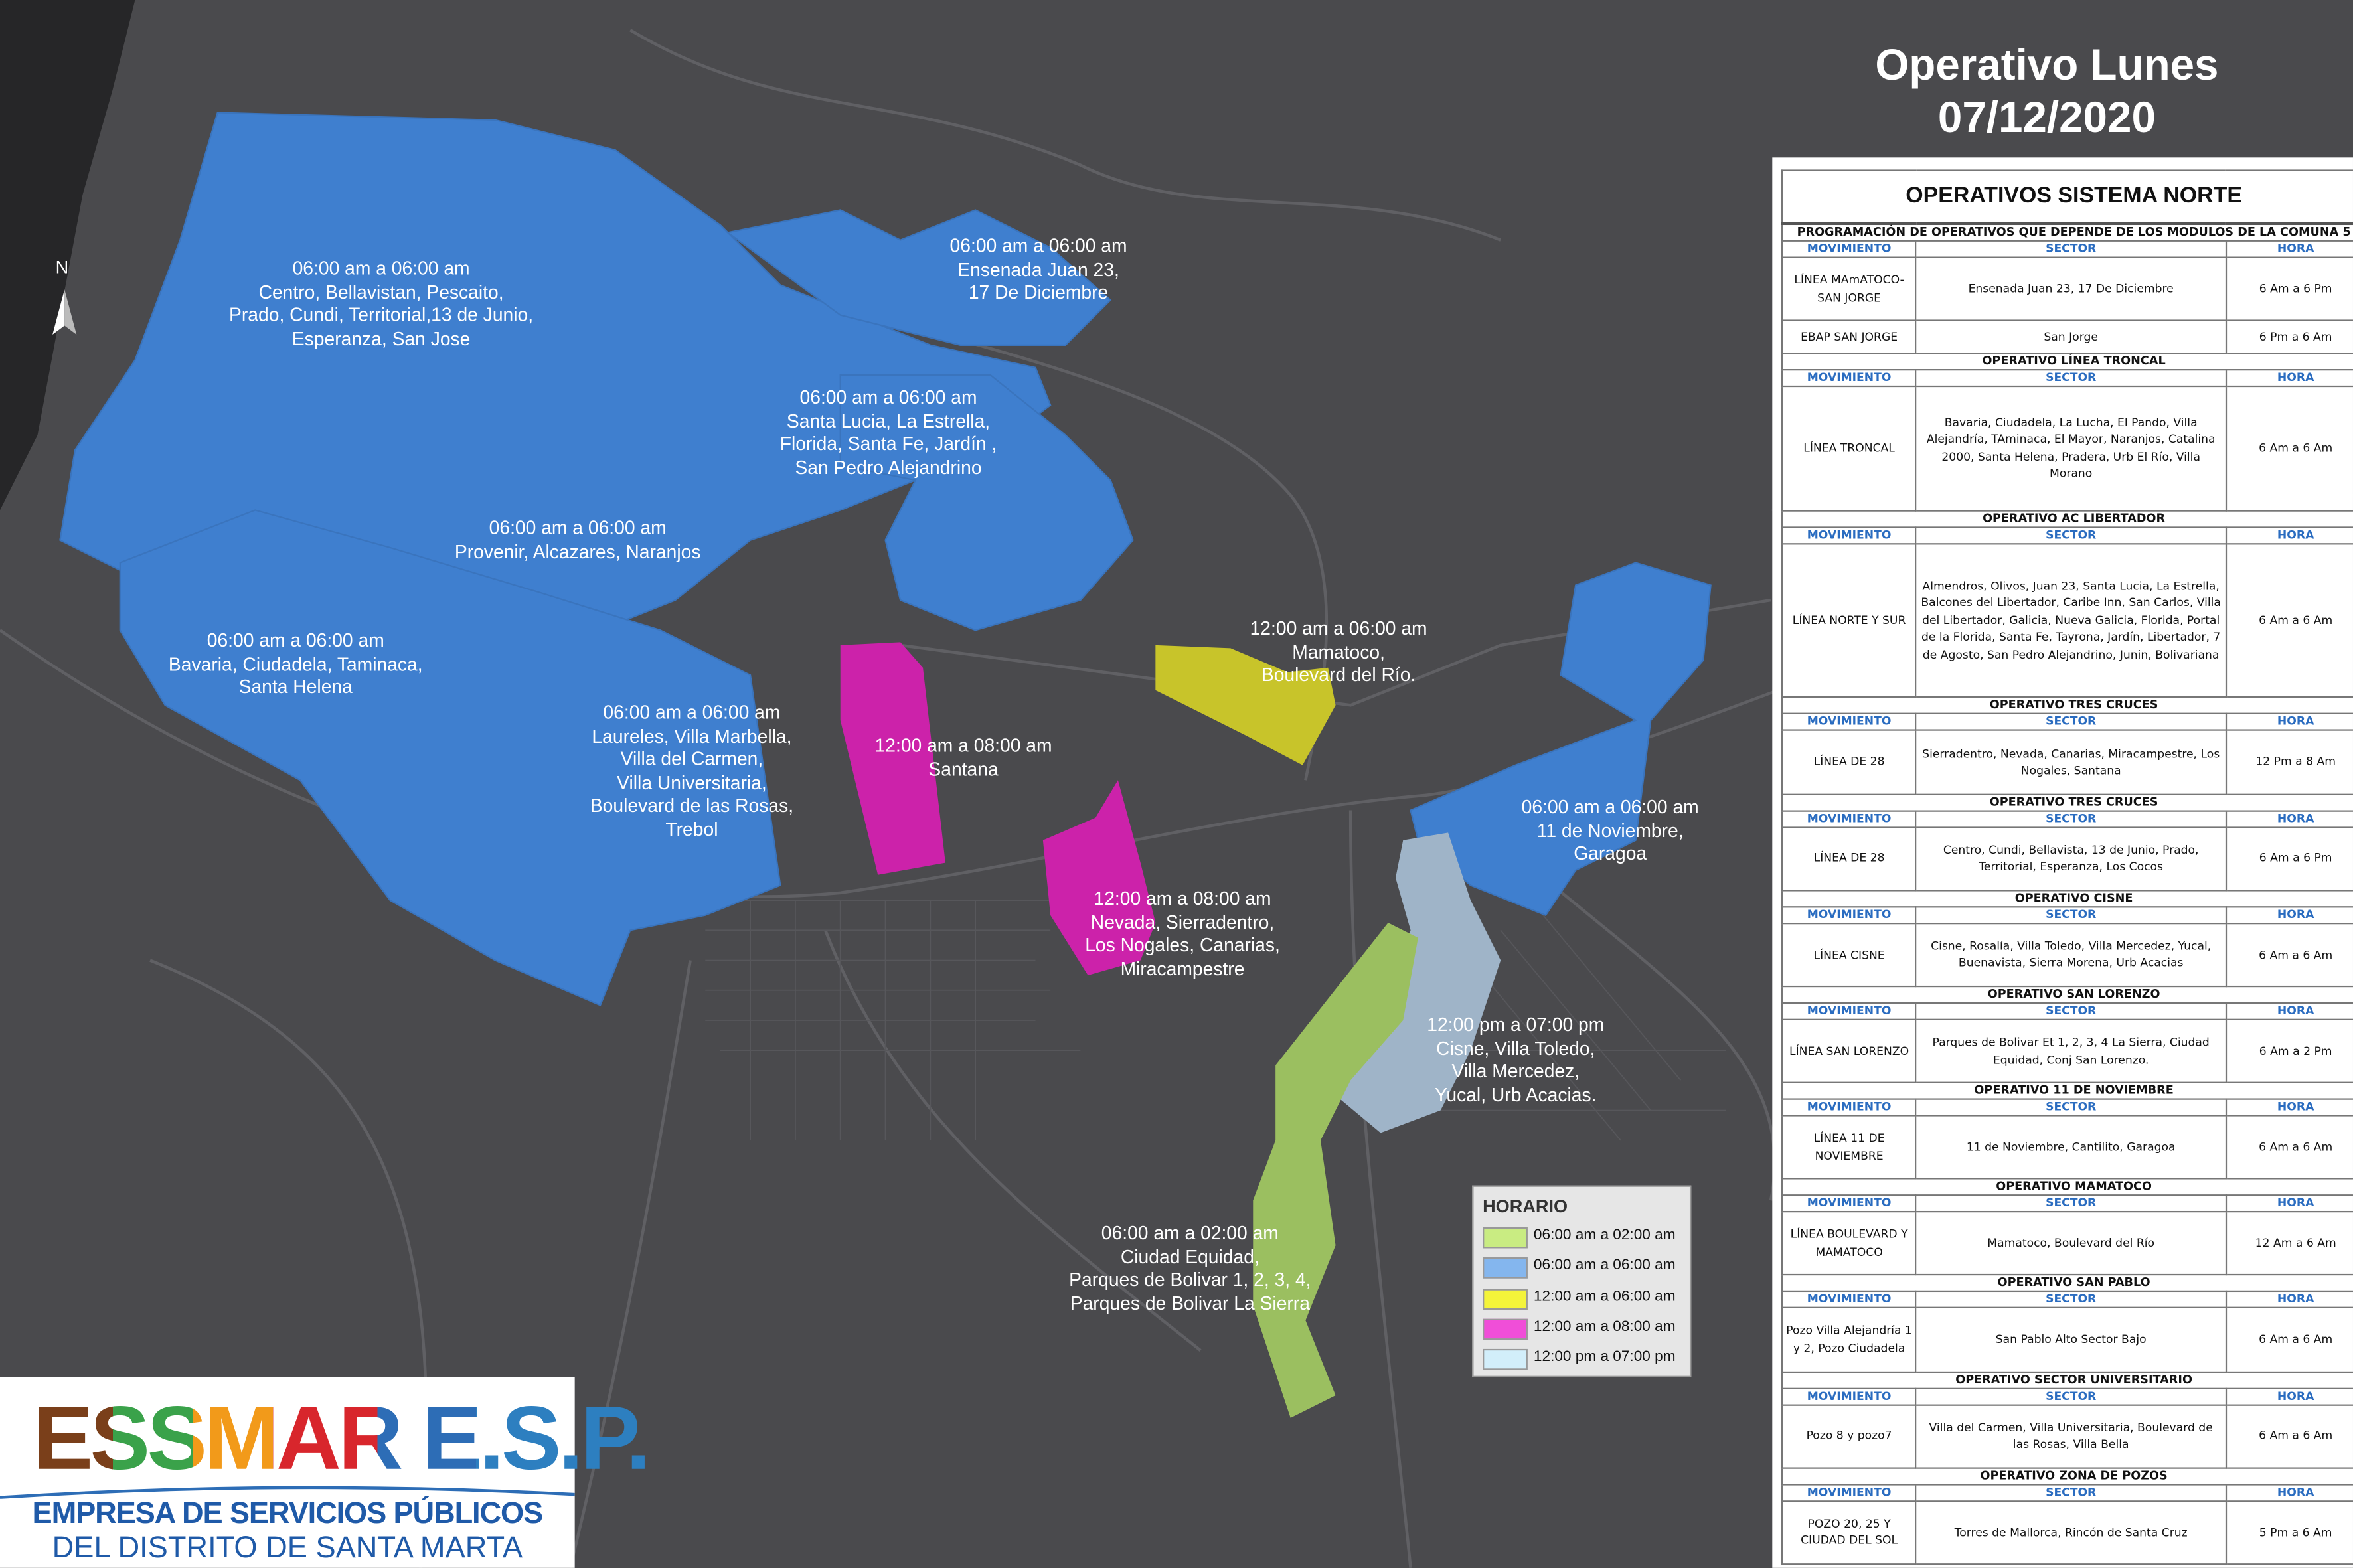 This screenshot has width=2353, height=1568. I want to click on legend-label: 06:00 am a 02:00 am, so click(1605, 1236).